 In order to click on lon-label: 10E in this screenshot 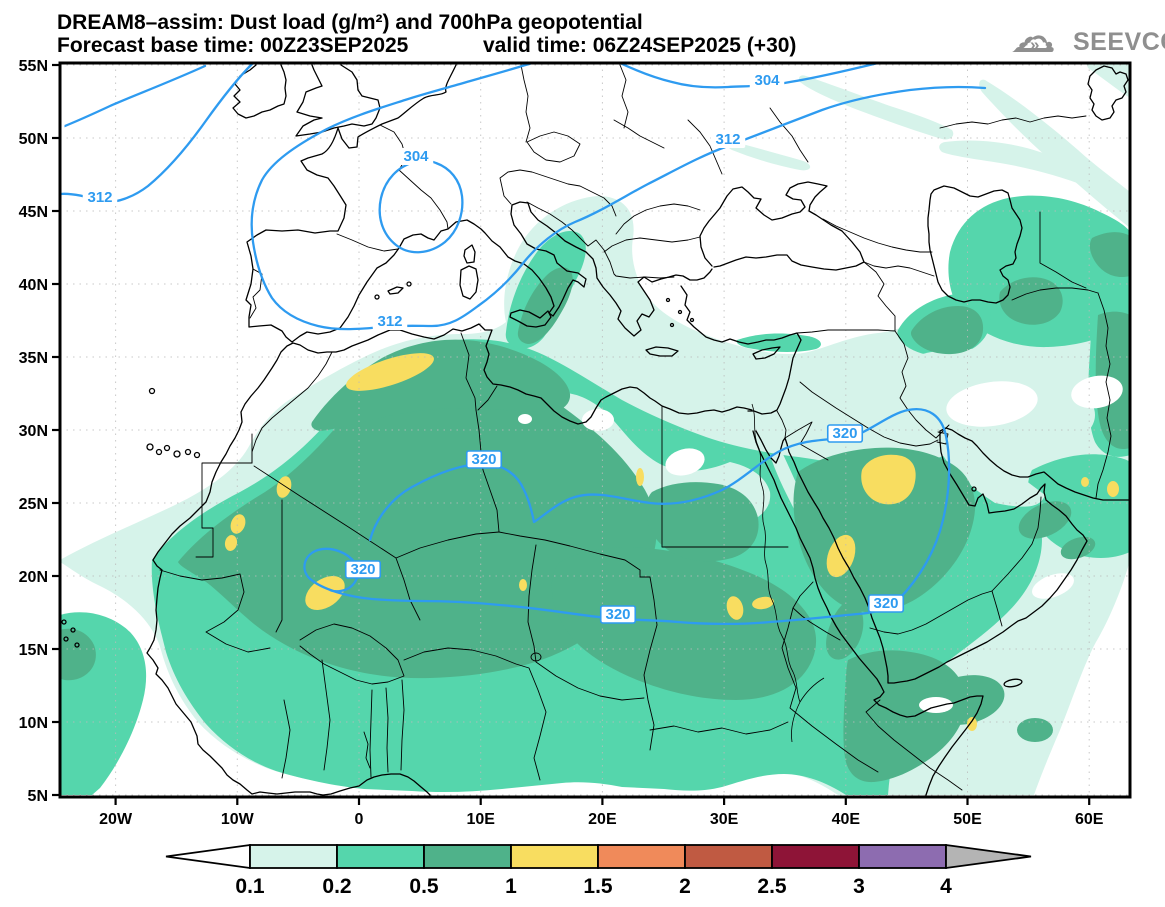, I will do `click(480, 819)`.